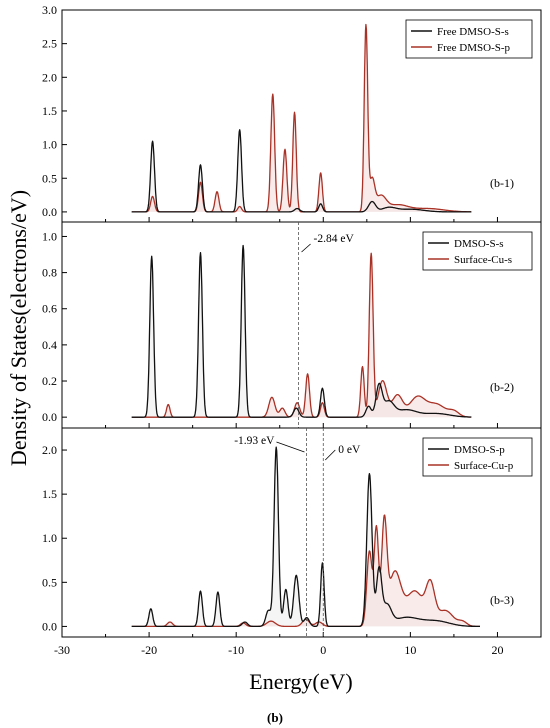  I want to click on figure-caption: (b), so click(275, 717).